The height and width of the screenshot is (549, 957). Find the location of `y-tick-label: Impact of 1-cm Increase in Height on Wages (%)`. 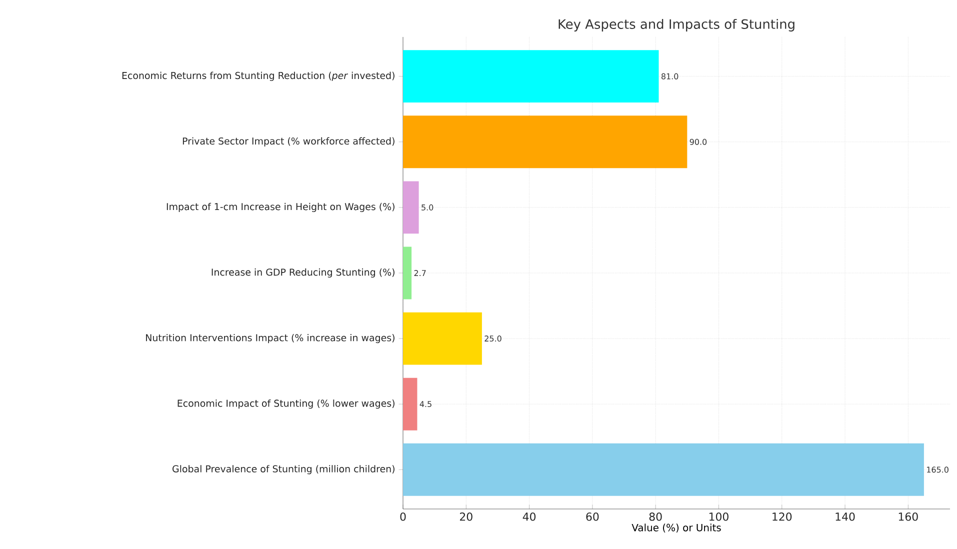

y-tick-label: Impact of 1-cm Increase in Height on Wages (%) is located at coordinates (280, 207).